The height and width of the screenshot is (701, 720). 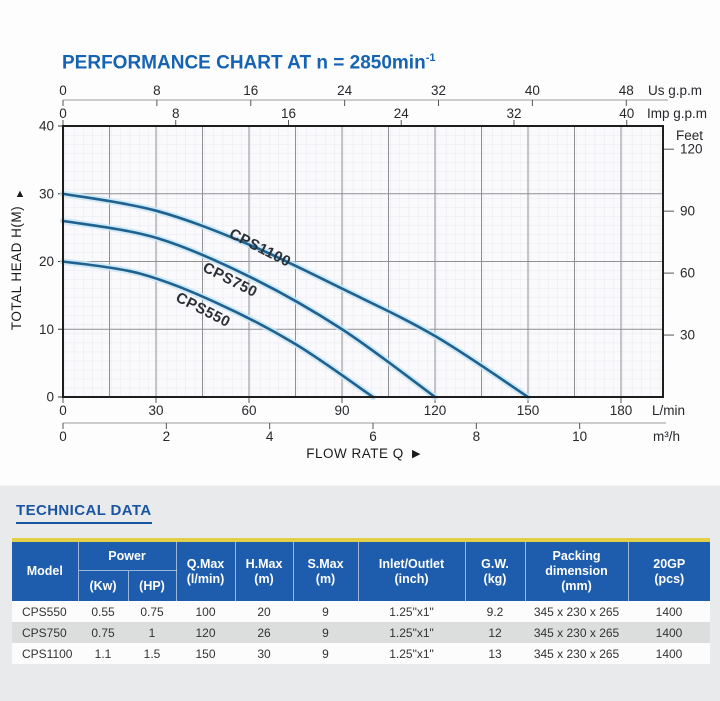 I want to click on cell-hp: 1.5, so click(x=152, y=653).